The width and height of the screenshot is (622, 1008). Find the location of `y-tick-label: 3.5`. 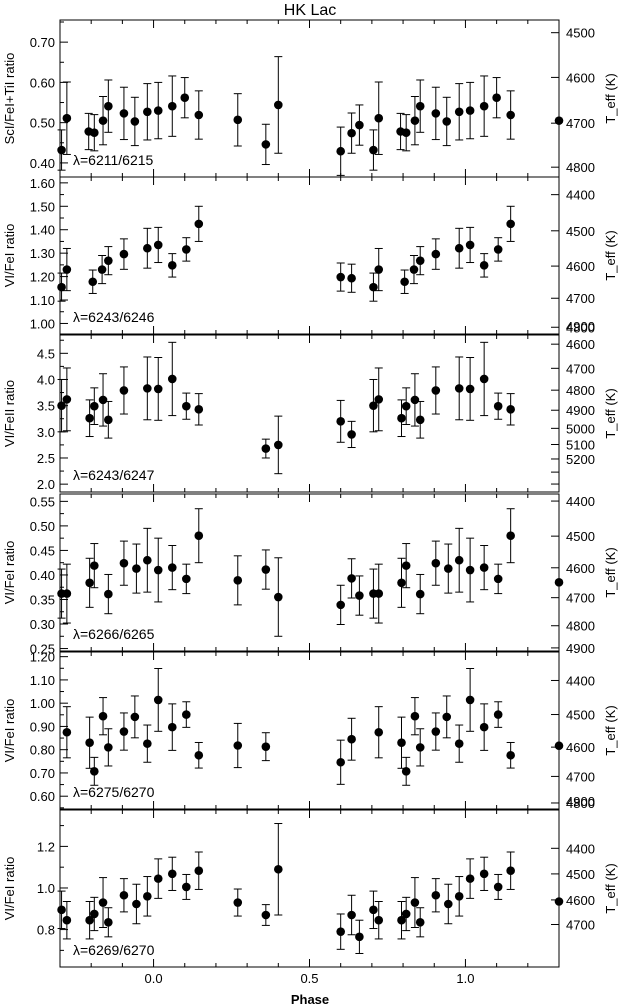

y-tick-label: 3.5 is located at coordinates (46, 406).